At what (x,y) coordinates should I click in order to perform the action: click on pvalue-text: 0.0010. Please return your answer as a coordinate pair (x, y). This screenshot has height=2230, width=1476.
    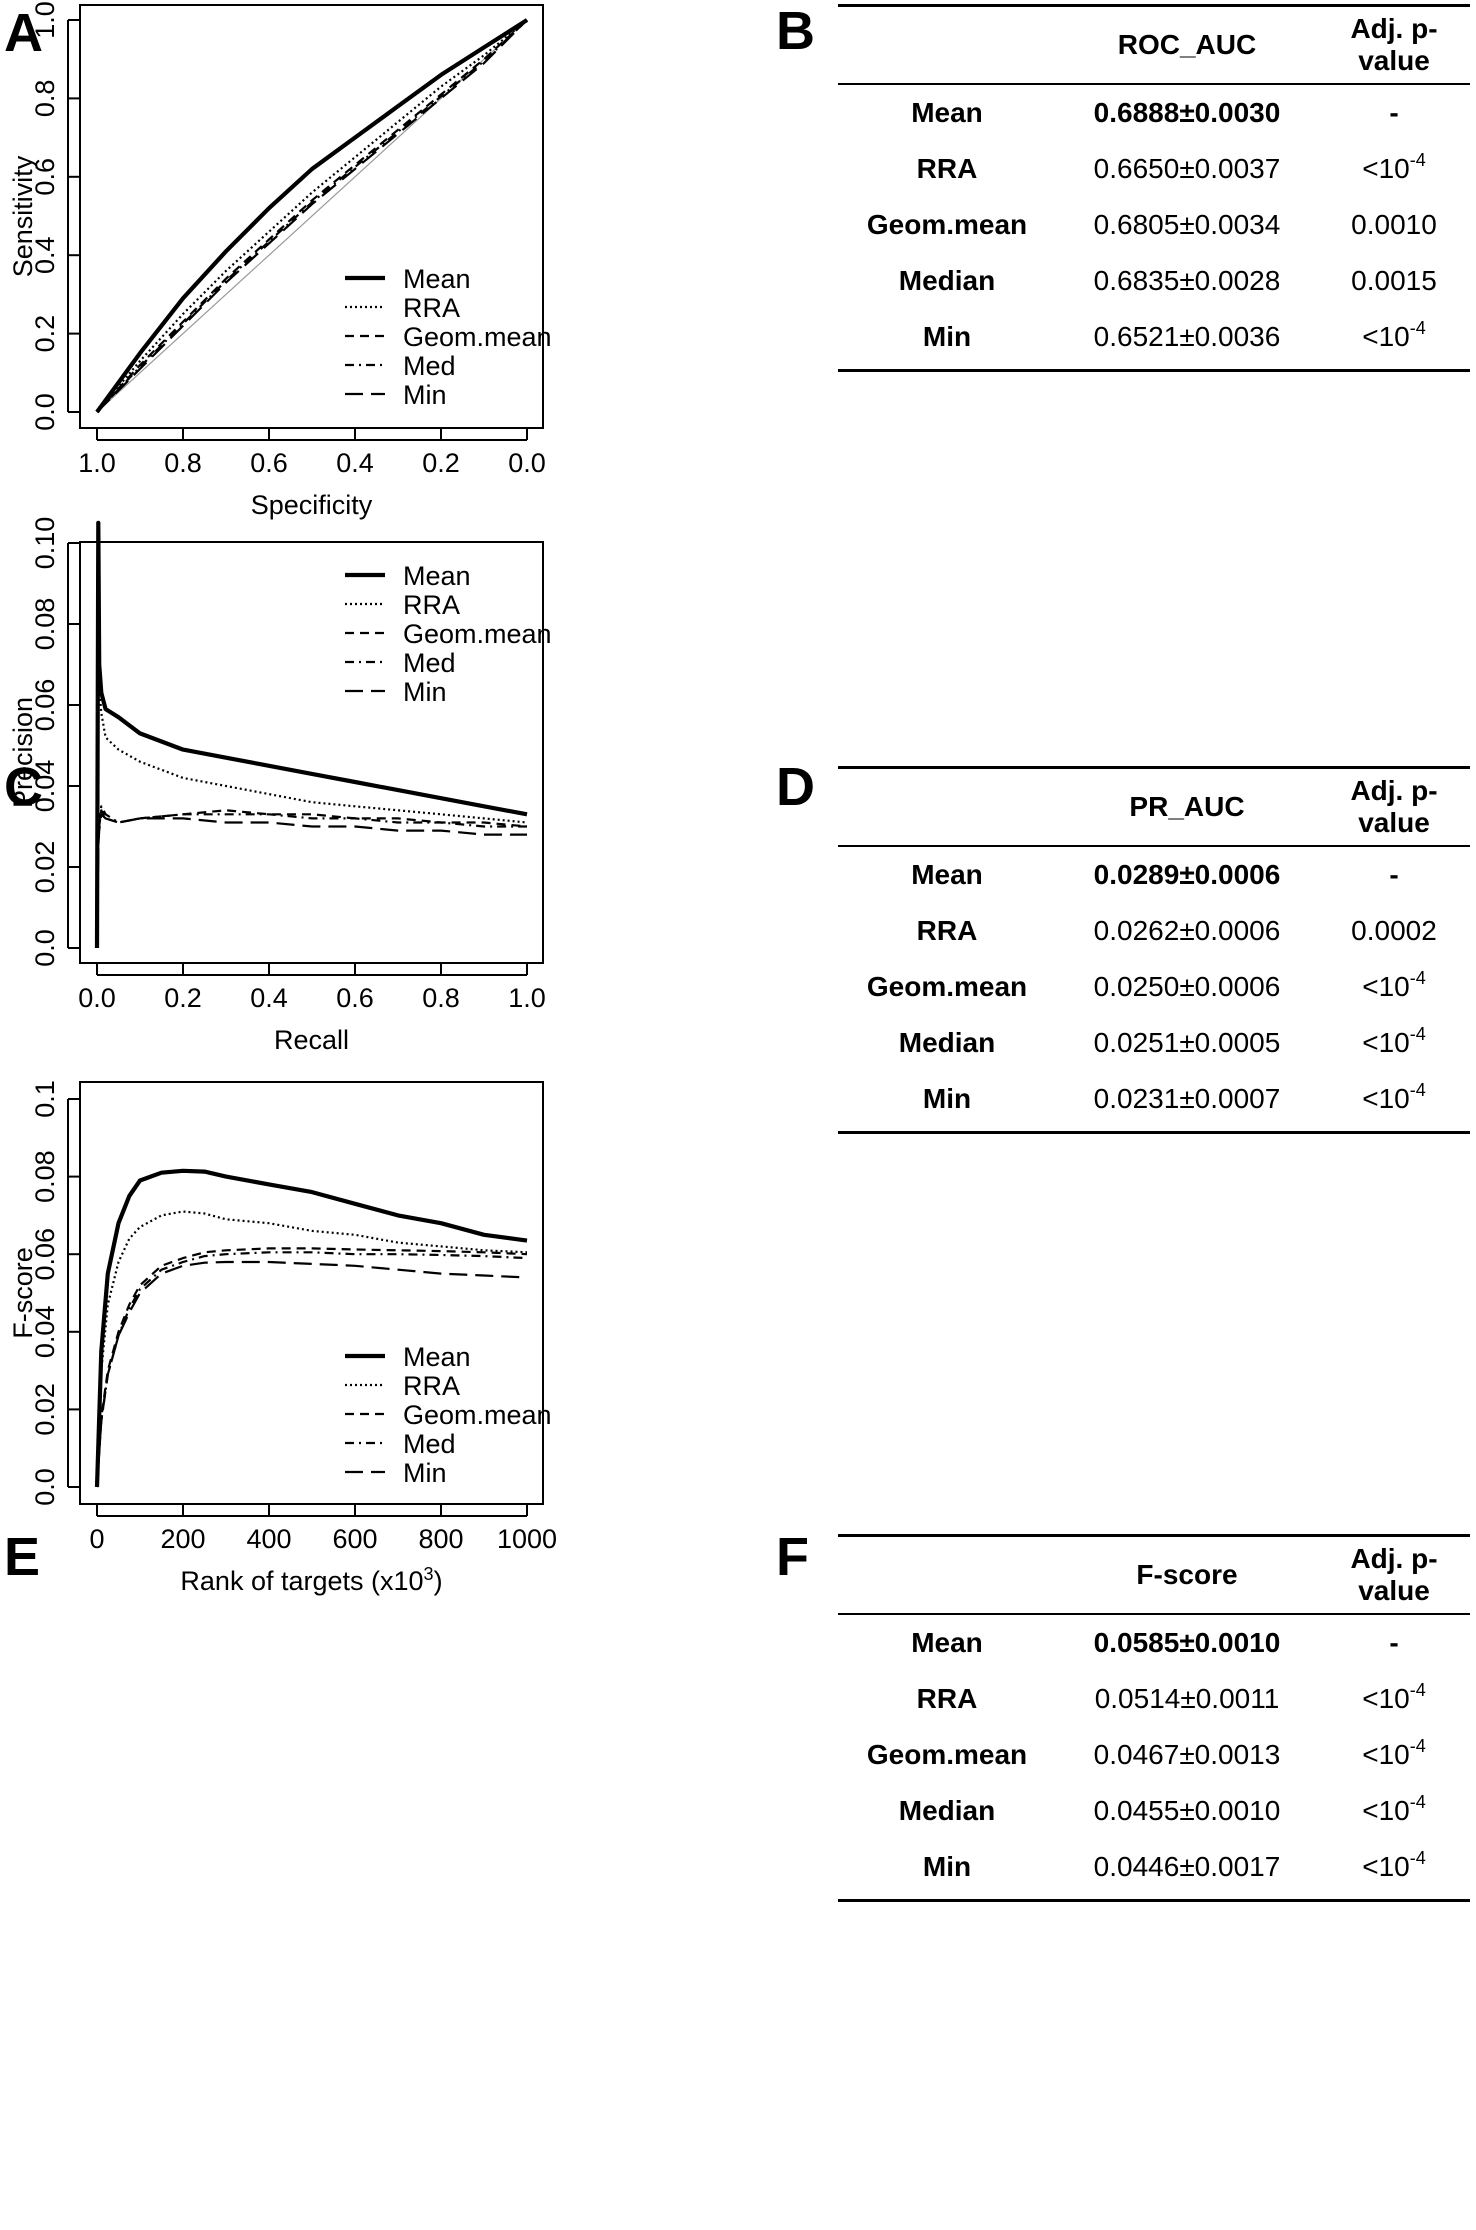
    Looking at the image, I should click on (1394, 224).